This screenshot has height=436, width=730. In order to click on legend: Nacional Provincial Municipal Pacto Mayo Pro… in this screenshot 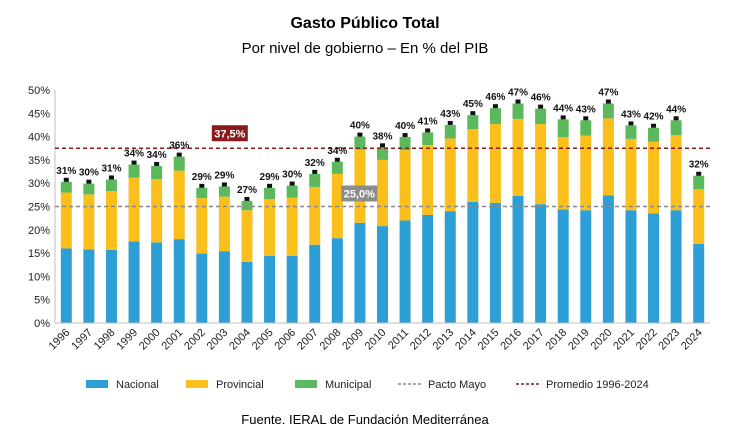, I will do `click(367, 385)`.